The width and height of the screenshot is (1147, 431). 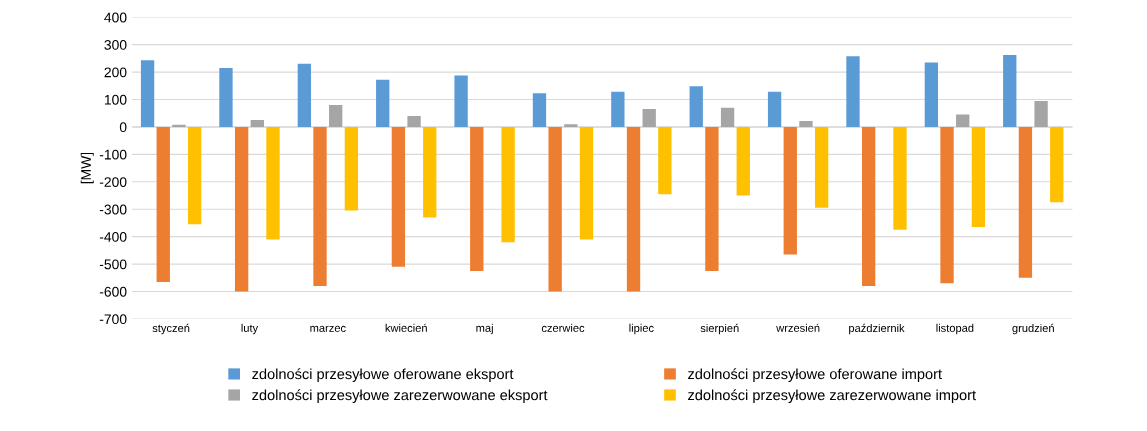 What do you see at coordinates (406, 327) in the screenshot?
I see `x-tick-label: kwiecień` at bounding box center [406, 327].